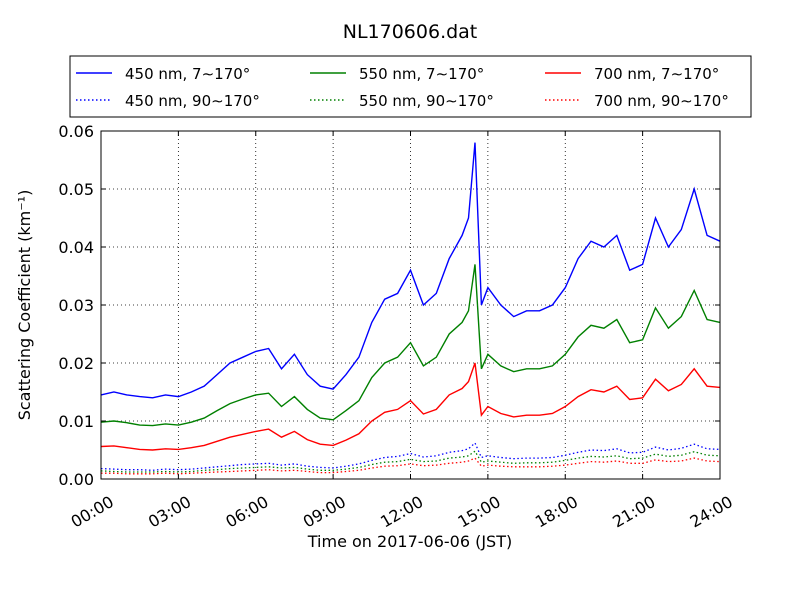  Describe the element at coordinates (421, 74) in the screenshot. I see `legend-label: 550 nm, 7∼170°` at that location.